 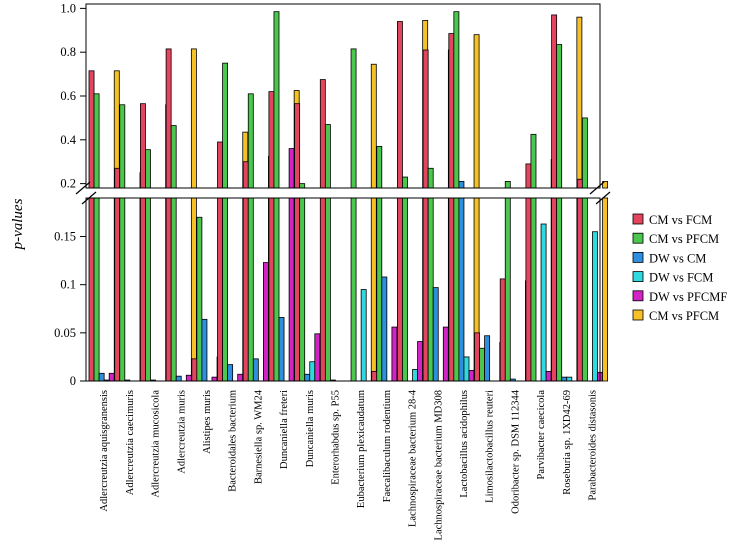 I want to click on category-label: Eubacterium plexicaudatum, so click(x=361, y=449).